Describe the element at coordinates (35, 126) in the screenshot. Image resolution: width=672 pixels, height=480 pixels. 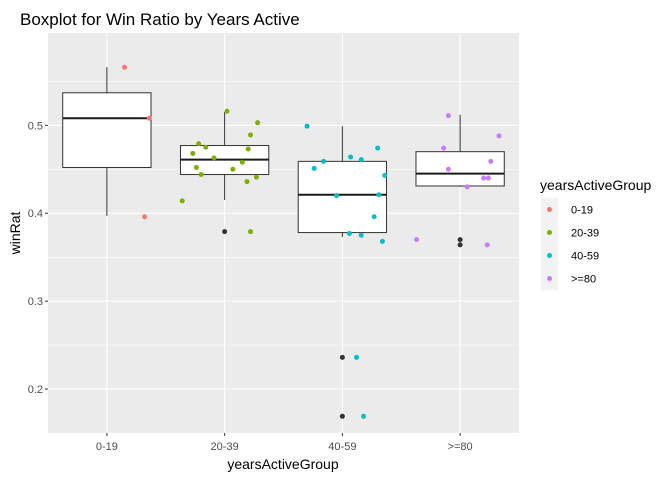
I see `y-tick-label: 0.5` at that location.